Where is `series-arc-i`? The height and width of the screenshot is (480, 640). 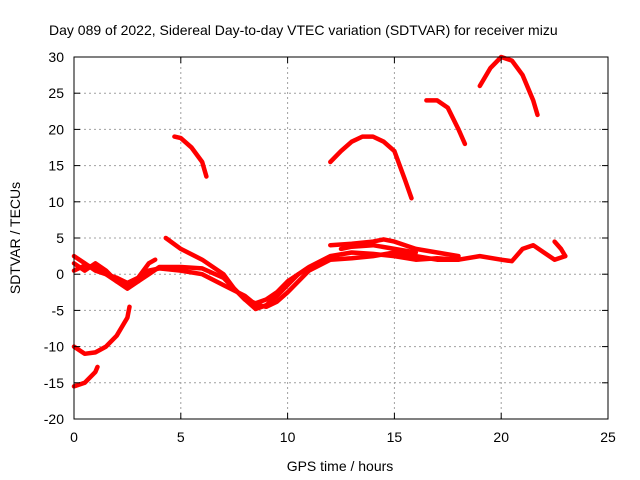
series-arc-i is located at coordinates (85, 376).